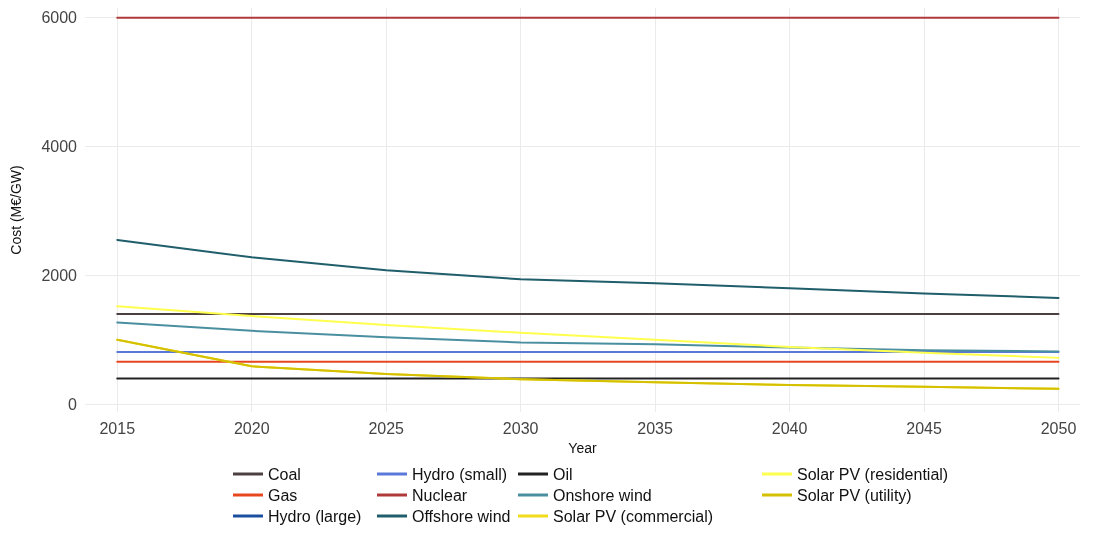  I want to click on legend-label: Hydro (small), so click(460, 474).